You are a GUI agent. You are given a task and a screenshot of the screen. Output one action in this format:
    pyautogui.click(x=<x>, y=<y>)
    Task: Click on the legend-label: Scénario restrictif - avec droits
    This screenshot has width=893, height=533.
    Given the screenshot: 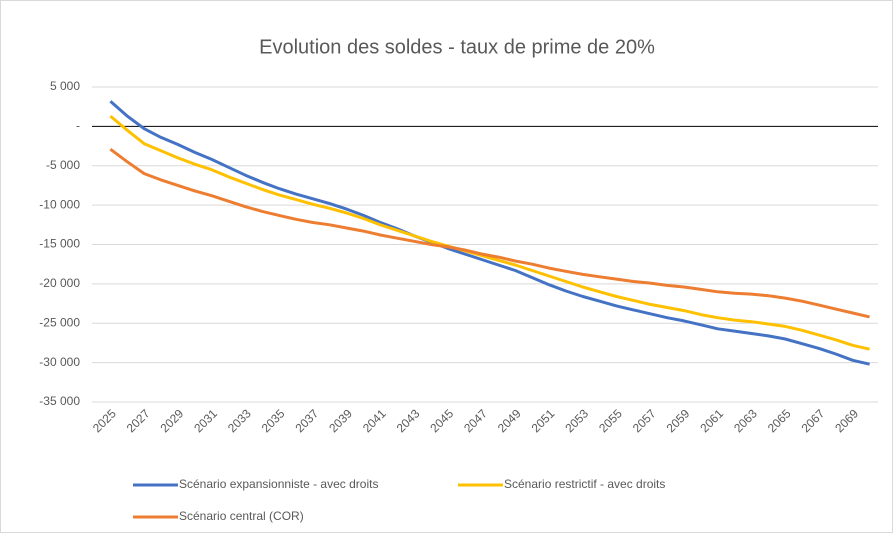 What is the action you would take?
    pyautogui.click(x=584, y=484)
    